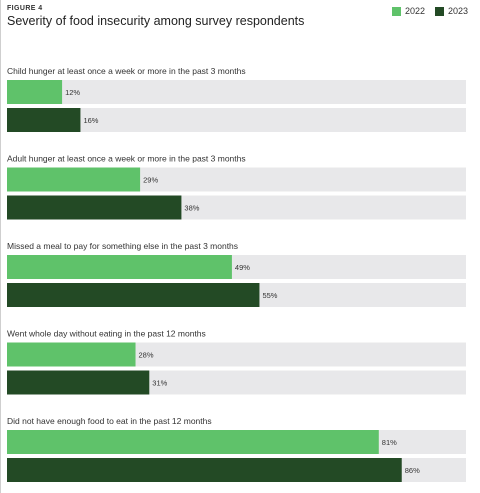 This screenshot has width=480, height=493. I want to click on legend-swatch-2022, so click(396, 11).